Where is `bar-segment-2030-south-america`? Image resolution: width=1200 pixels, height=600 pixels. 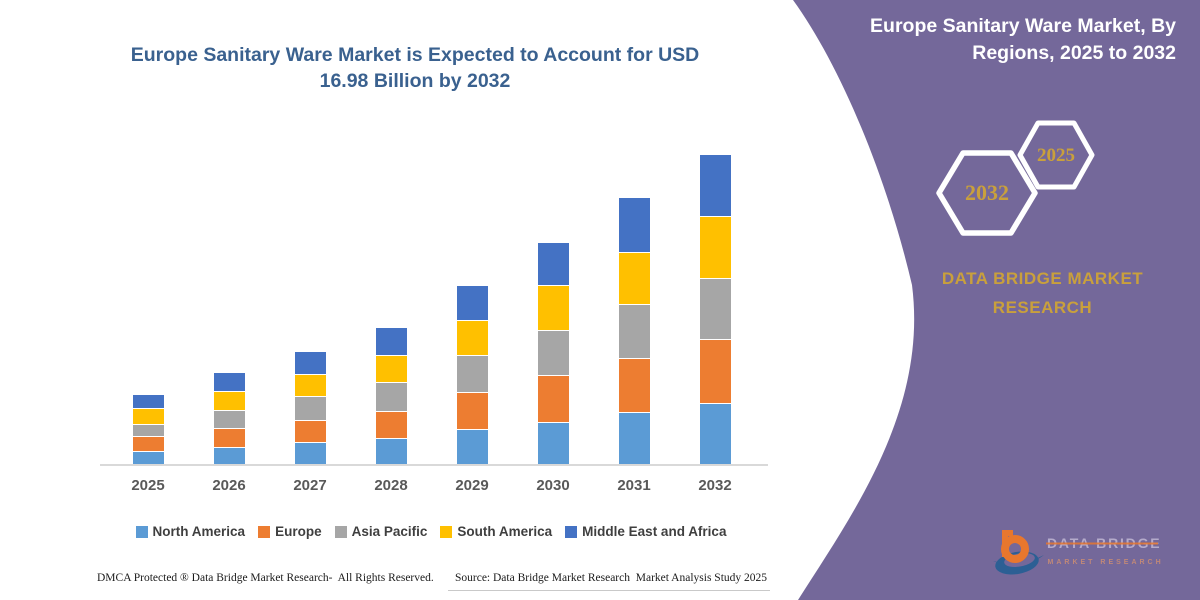 bar-segment-2030-south-america is located at coordinates (553, 308).